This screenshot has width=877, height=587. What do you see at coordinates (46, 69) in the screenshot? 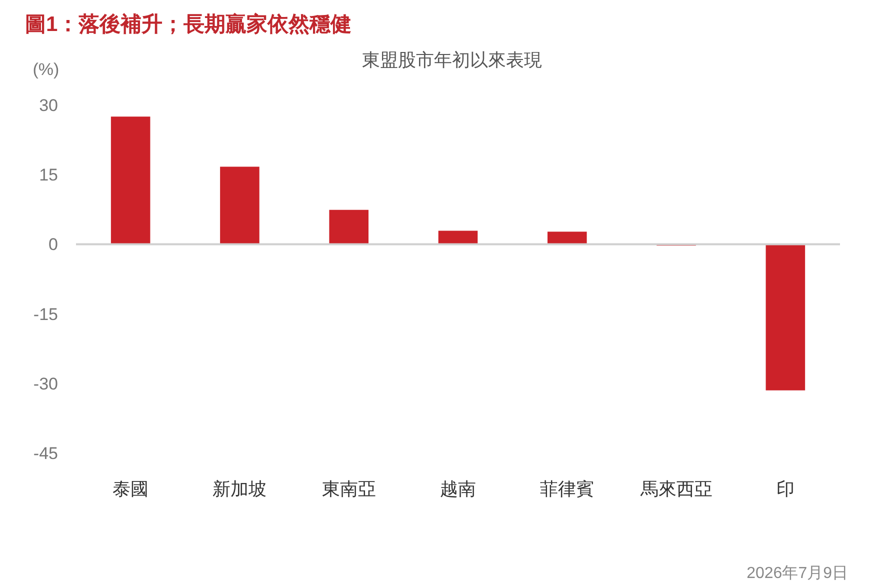
I see `y-axis-title: (%)` at bounding box center [46, 69].